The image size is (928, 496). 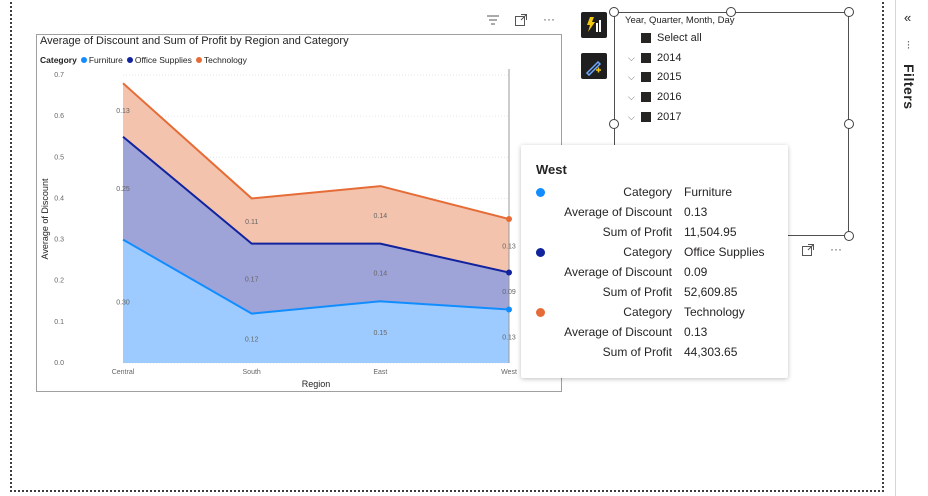 I want to click on slicer-item-2014: ⌵ 2014, so click(x=654, y=58).